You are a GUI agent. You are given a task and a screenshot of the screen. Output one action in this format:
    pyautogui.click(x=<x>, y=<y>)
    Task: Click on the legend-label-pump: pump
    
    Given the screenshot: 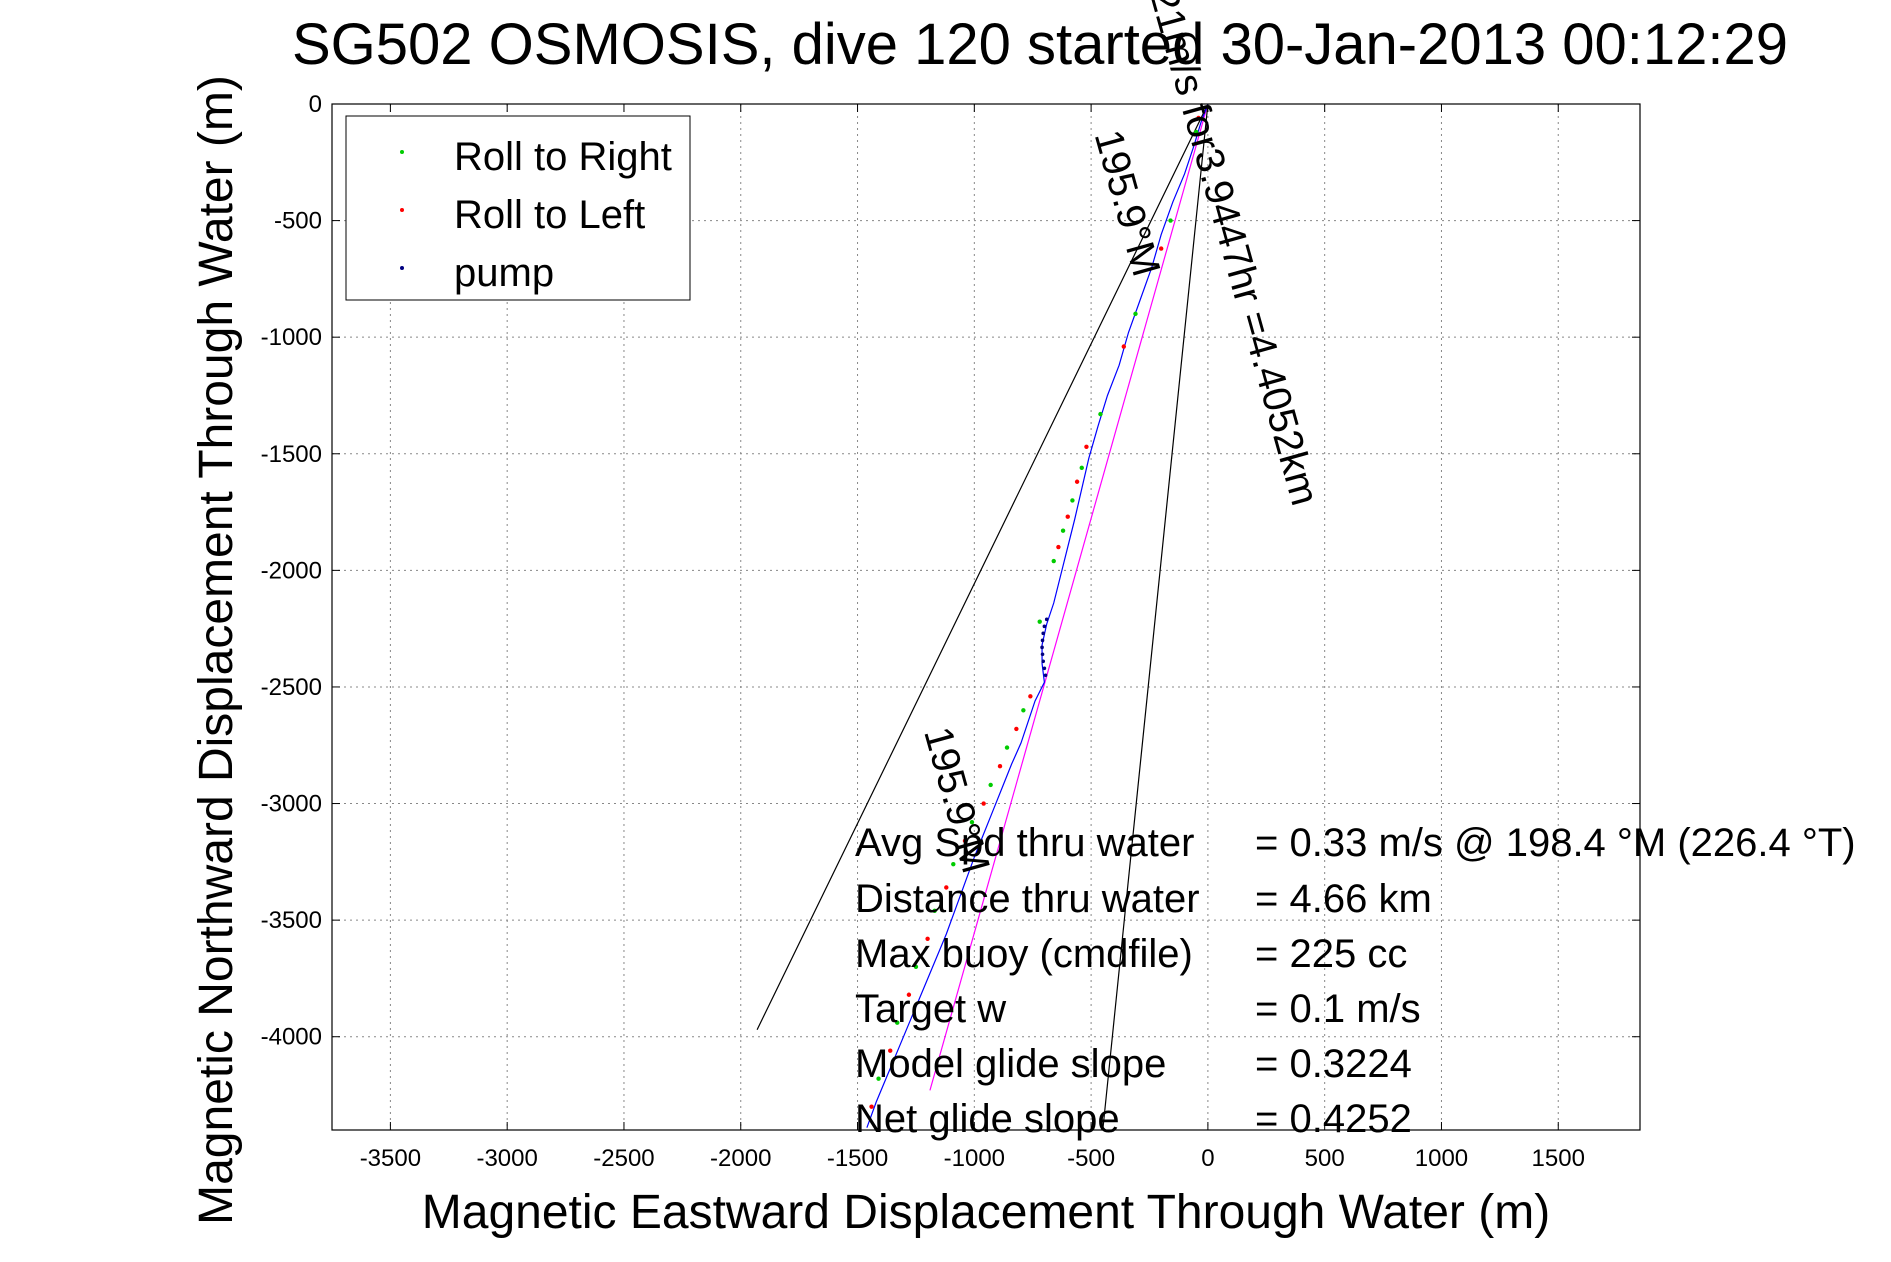 What is the action you would take?
    pyautogui.click(x=504, y=273)
    